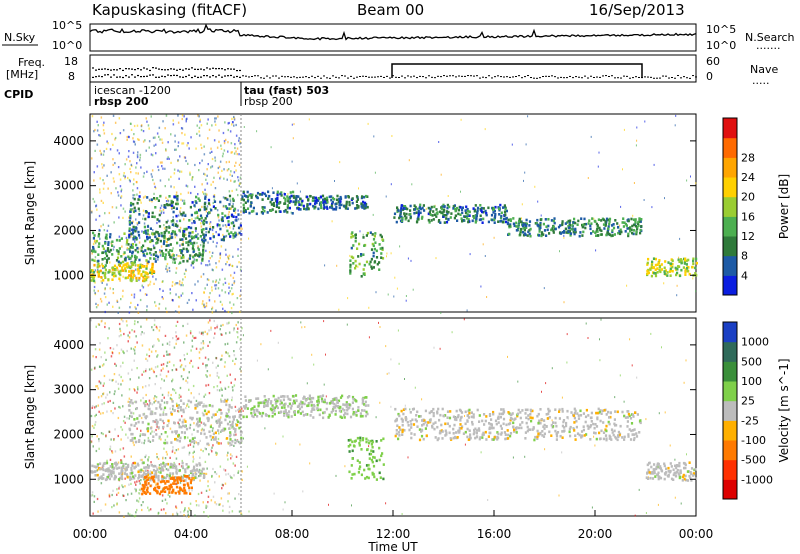 The image size is (800, 554). I want to click on freq-label-2: [MHz], so click(22, 74).